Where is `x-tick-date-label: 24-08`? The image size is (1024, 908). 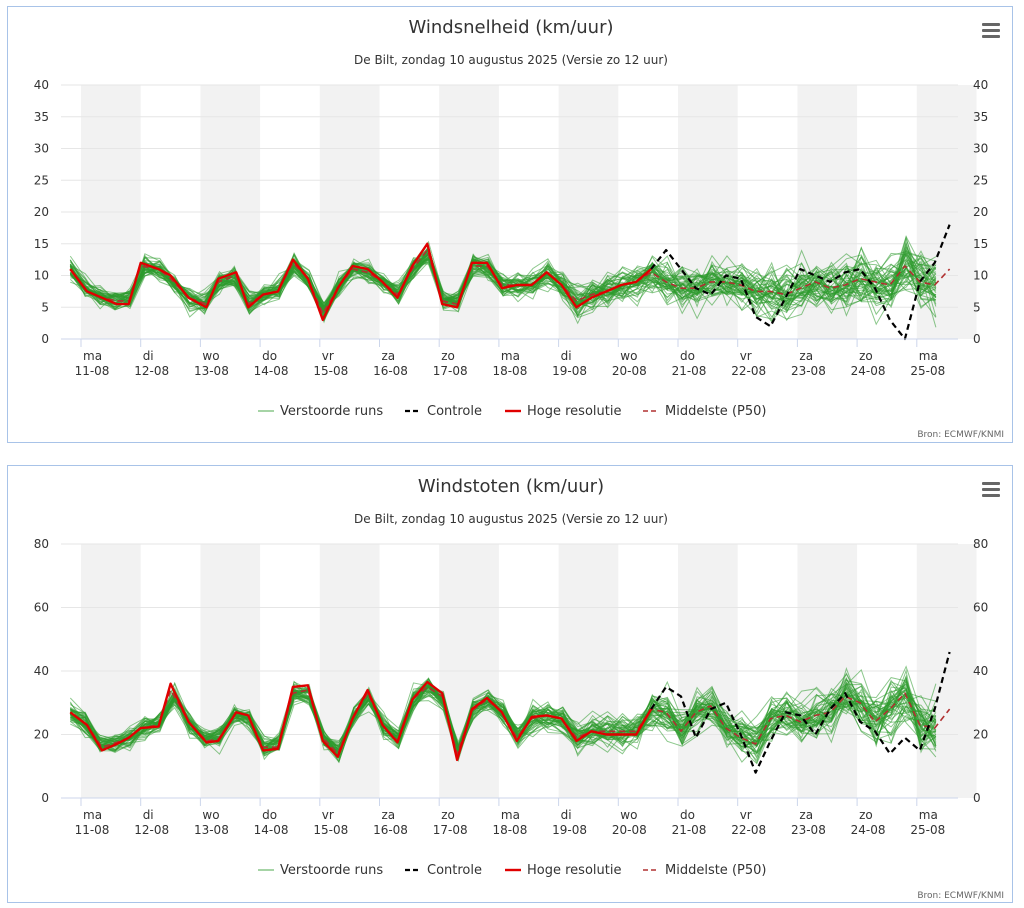 x-tick-date-label: 24-08 is located at coordinates (868, 371).